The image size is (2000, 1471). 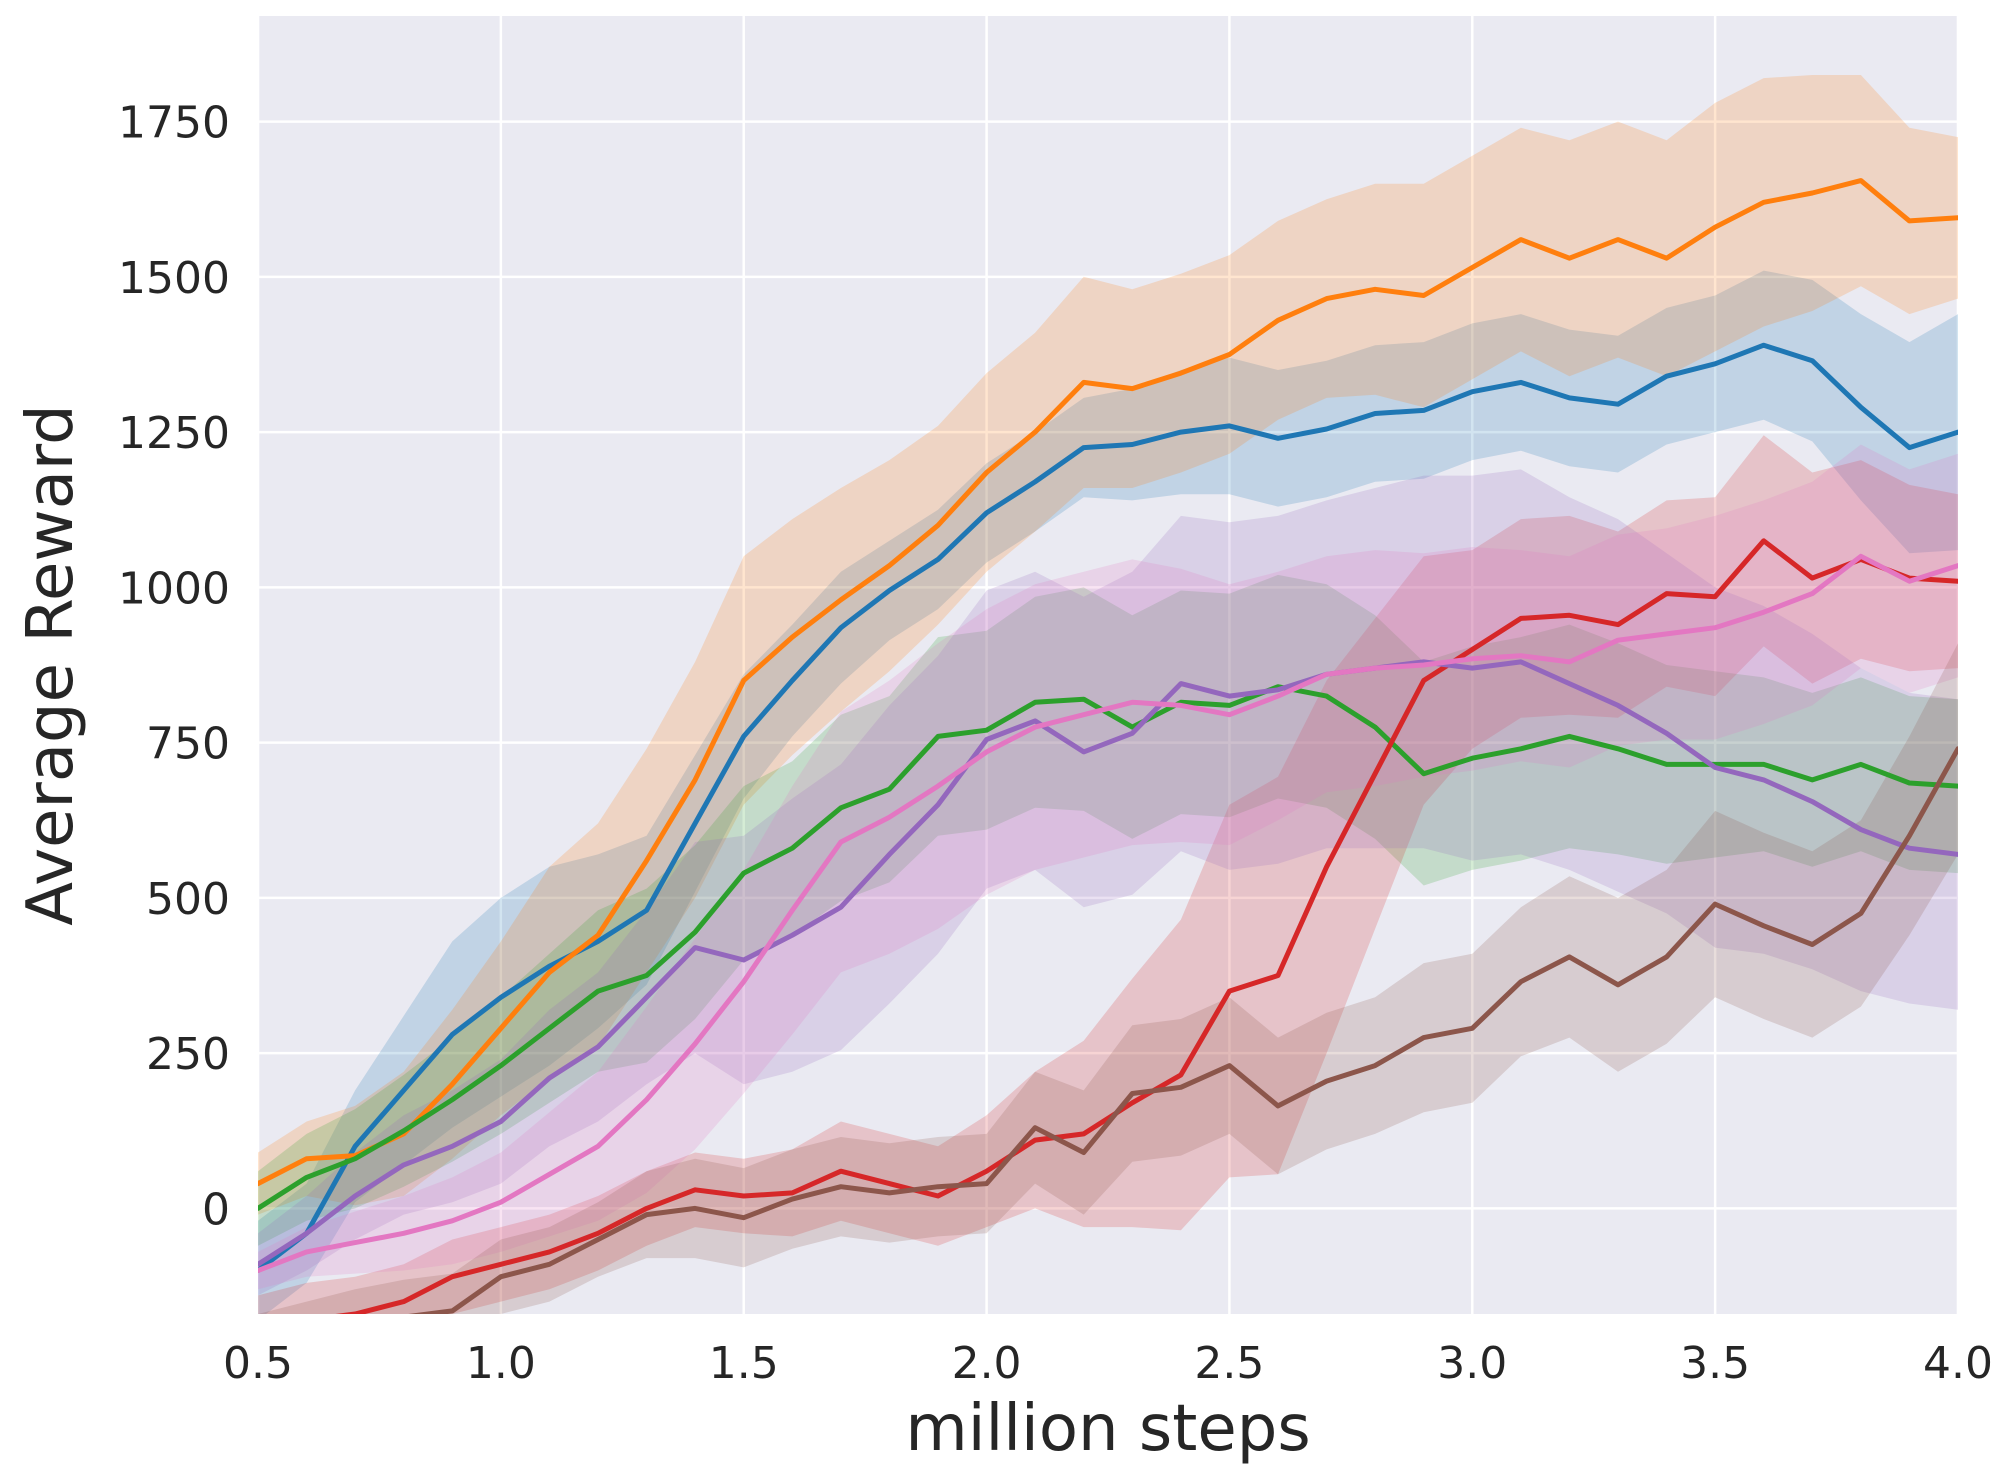 I want to click on y-tick-label: 1750, so click(x=174, y=123).